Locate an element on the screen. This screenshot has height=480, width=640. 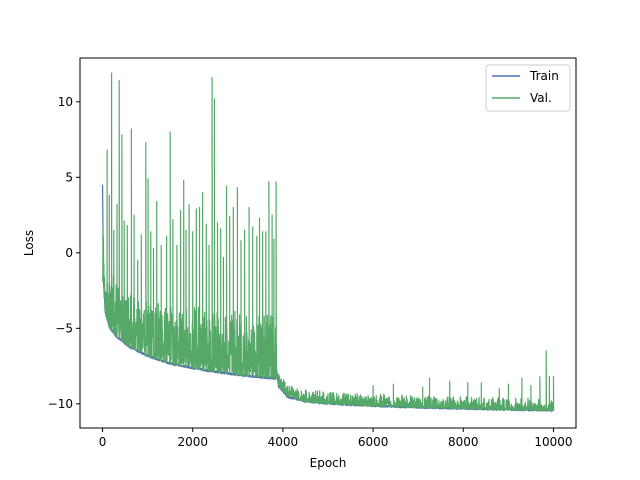
y-axis: −10 −5 0 5 10 is located at coordinates (64, 253).